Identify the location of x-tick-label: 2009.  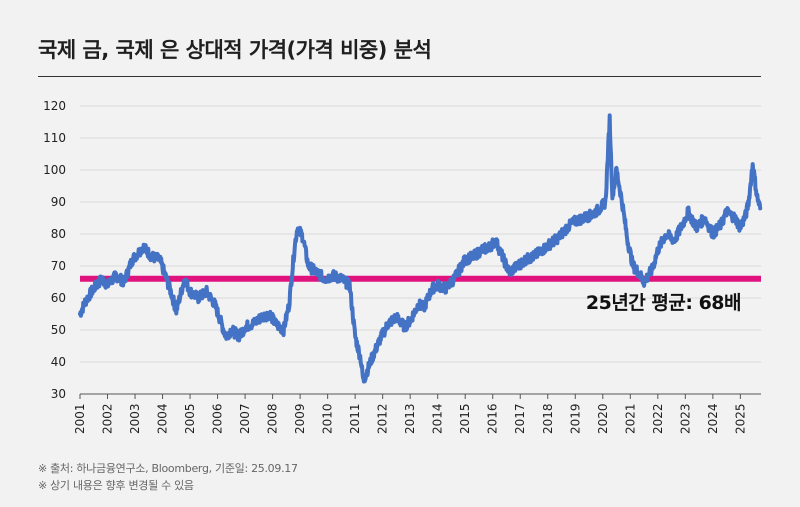
(300, 418).